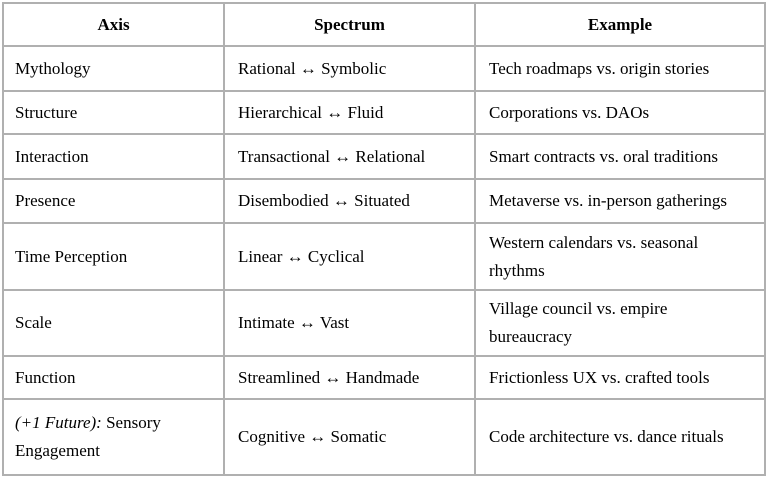 The width and height of the screenshot is (768, 497). Describe the element at coordinates (113, 256) in the screenshot. I see `axis-cell: Time Perception` at that location.